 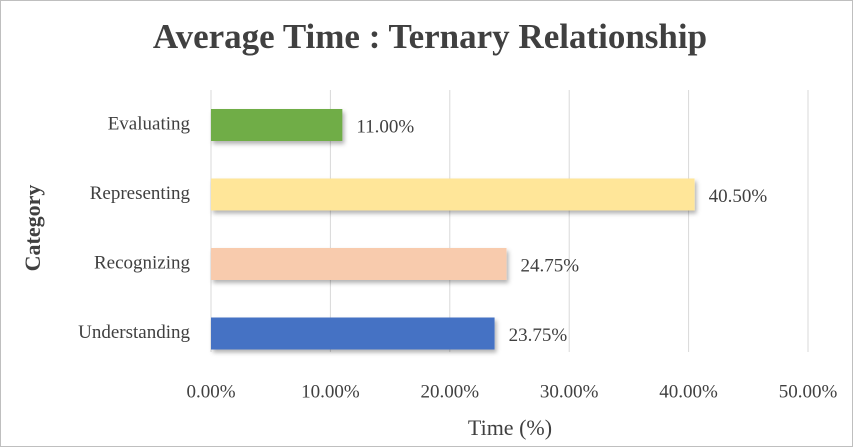 I want to click on x-tick-label: 0.00%, so click(x=210, y=391).